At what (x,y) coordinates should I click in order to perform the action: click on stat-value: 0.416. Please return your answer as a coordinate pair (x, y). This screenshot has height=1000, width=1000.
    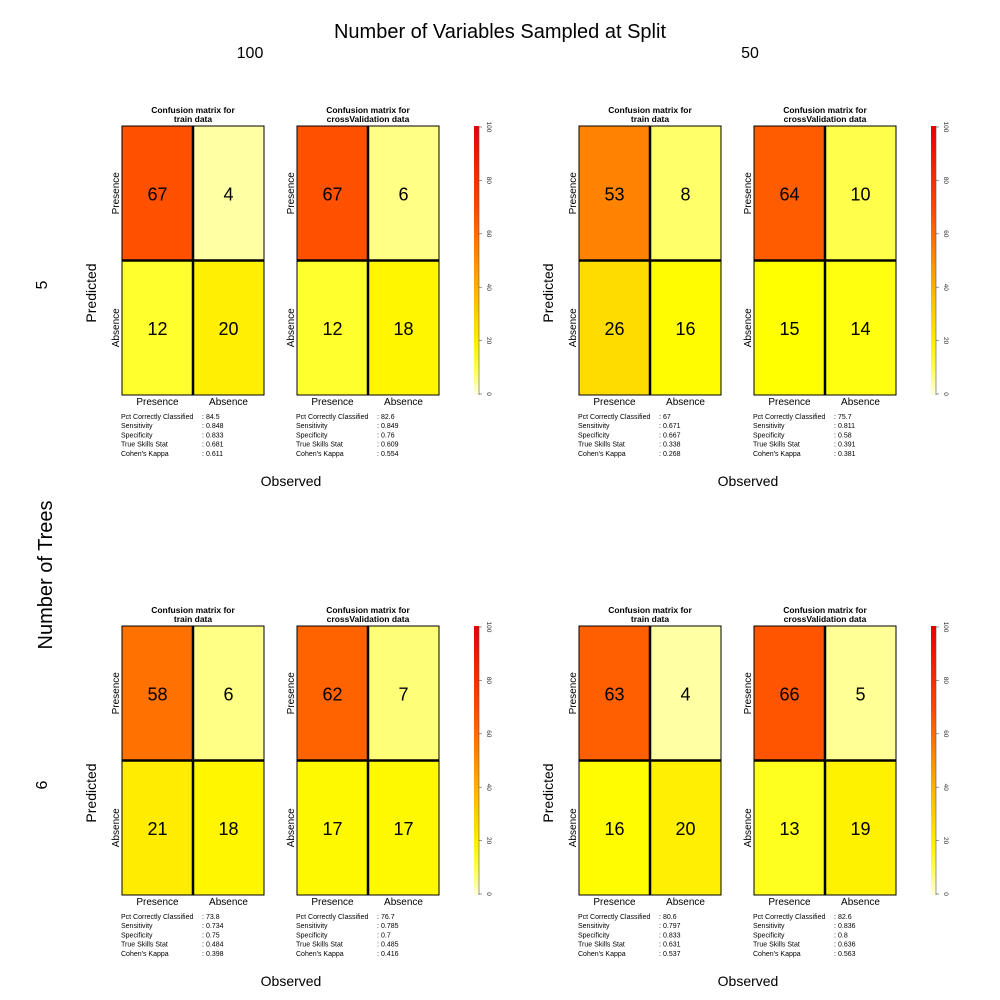
    Looking at the image, I should click on (390, 954).